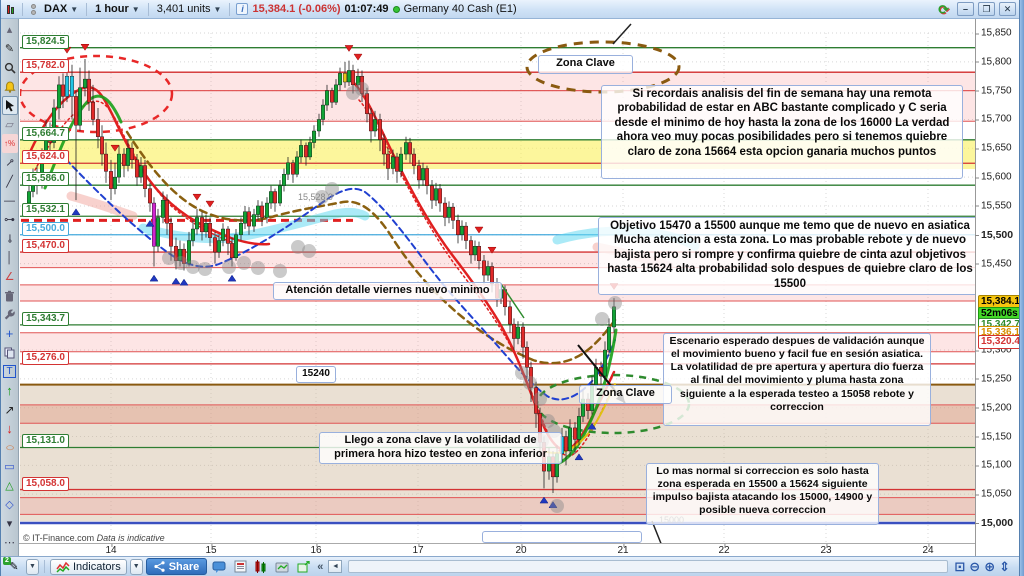  What do you see at coordinates (10, 86) in the screenshot?
I see `alert-bell-icon` at bounding box center [10, 86].